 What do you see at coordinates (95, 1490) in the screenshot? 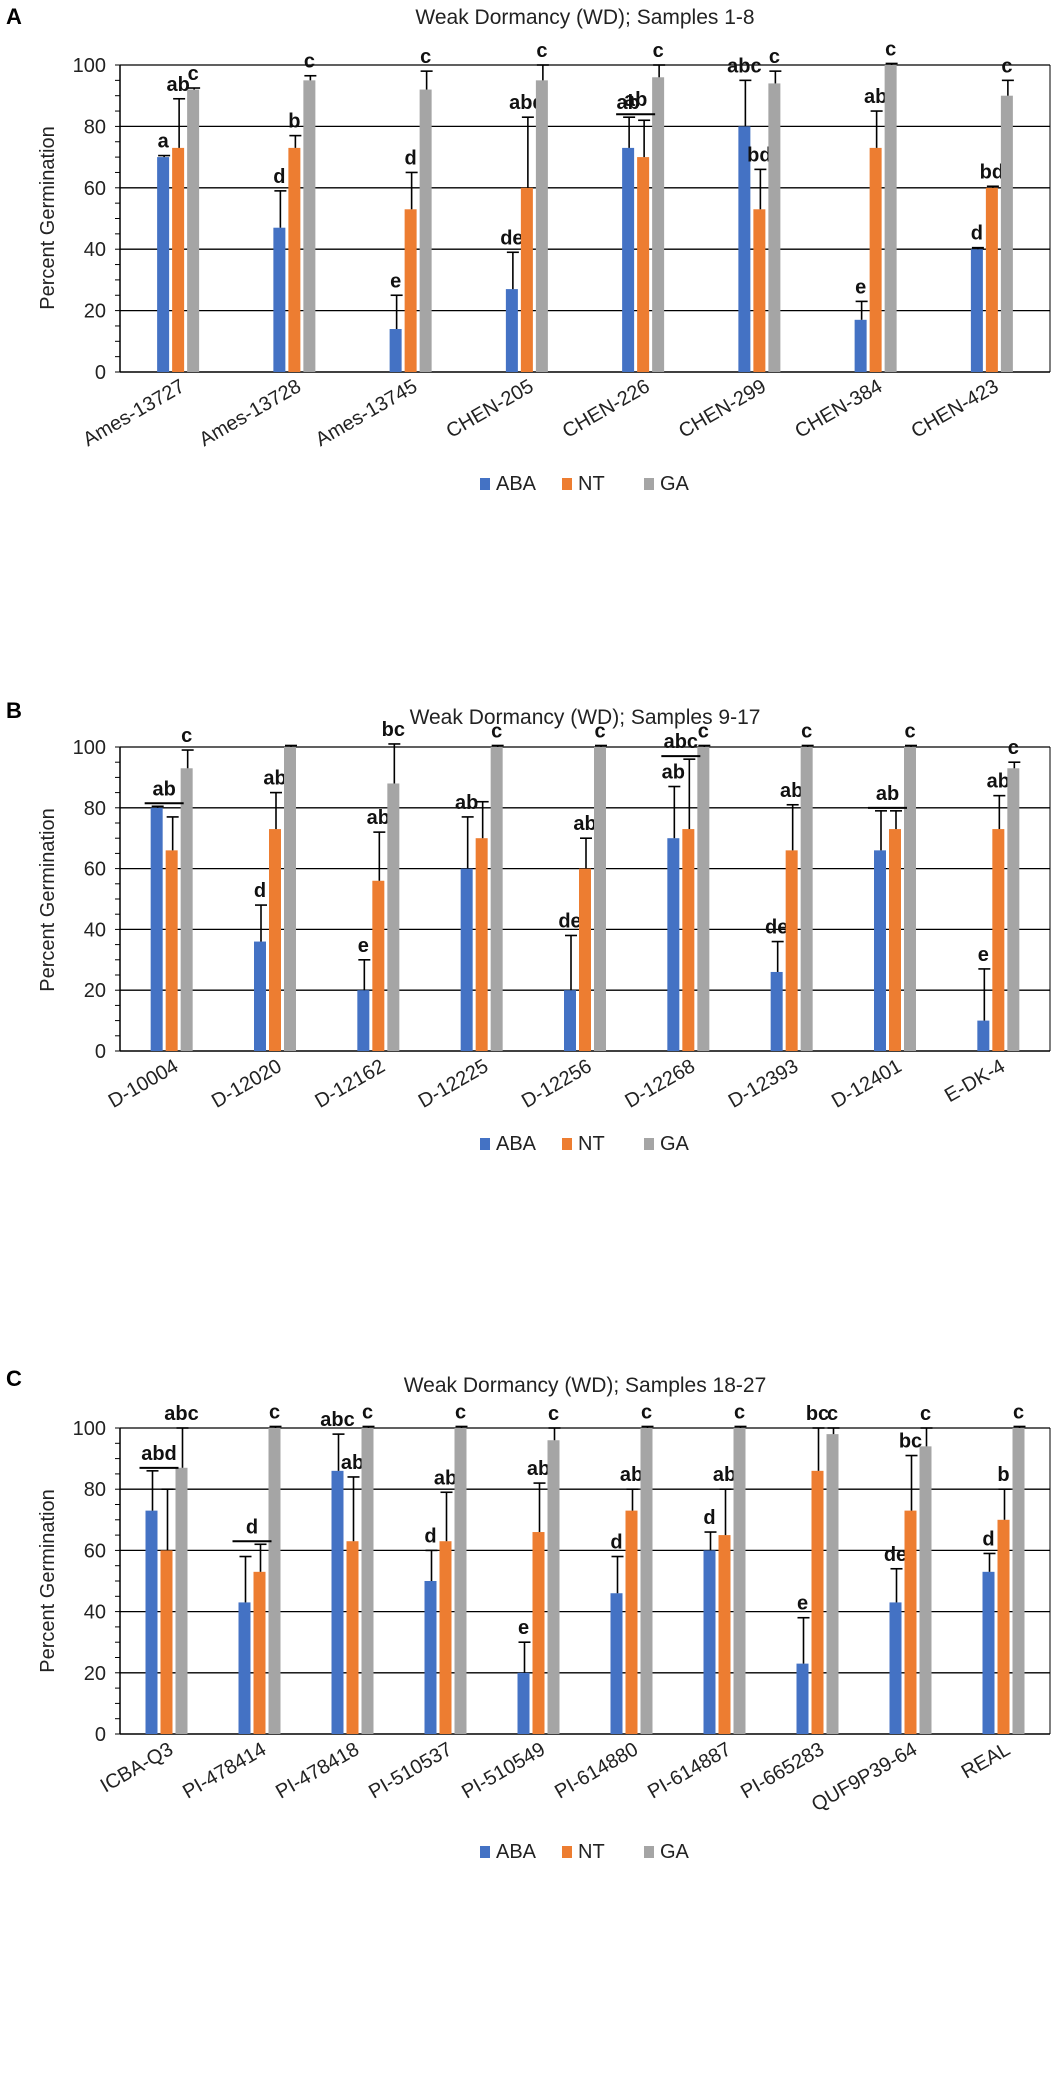
I see `y-tick-label-c-80: 80` at bounding box center [95, 1490].